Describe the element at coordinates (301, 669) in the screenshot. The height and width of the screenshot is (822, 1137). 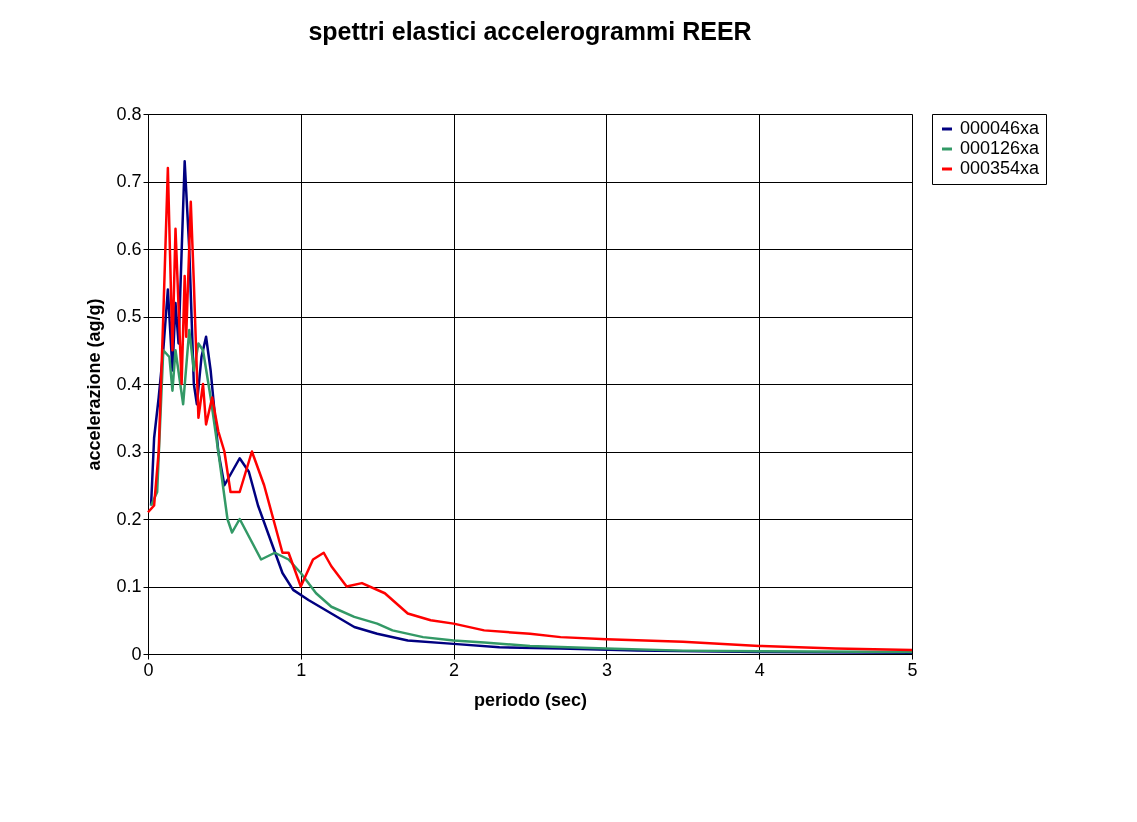
I see `x-tick-label: 1` at that location.